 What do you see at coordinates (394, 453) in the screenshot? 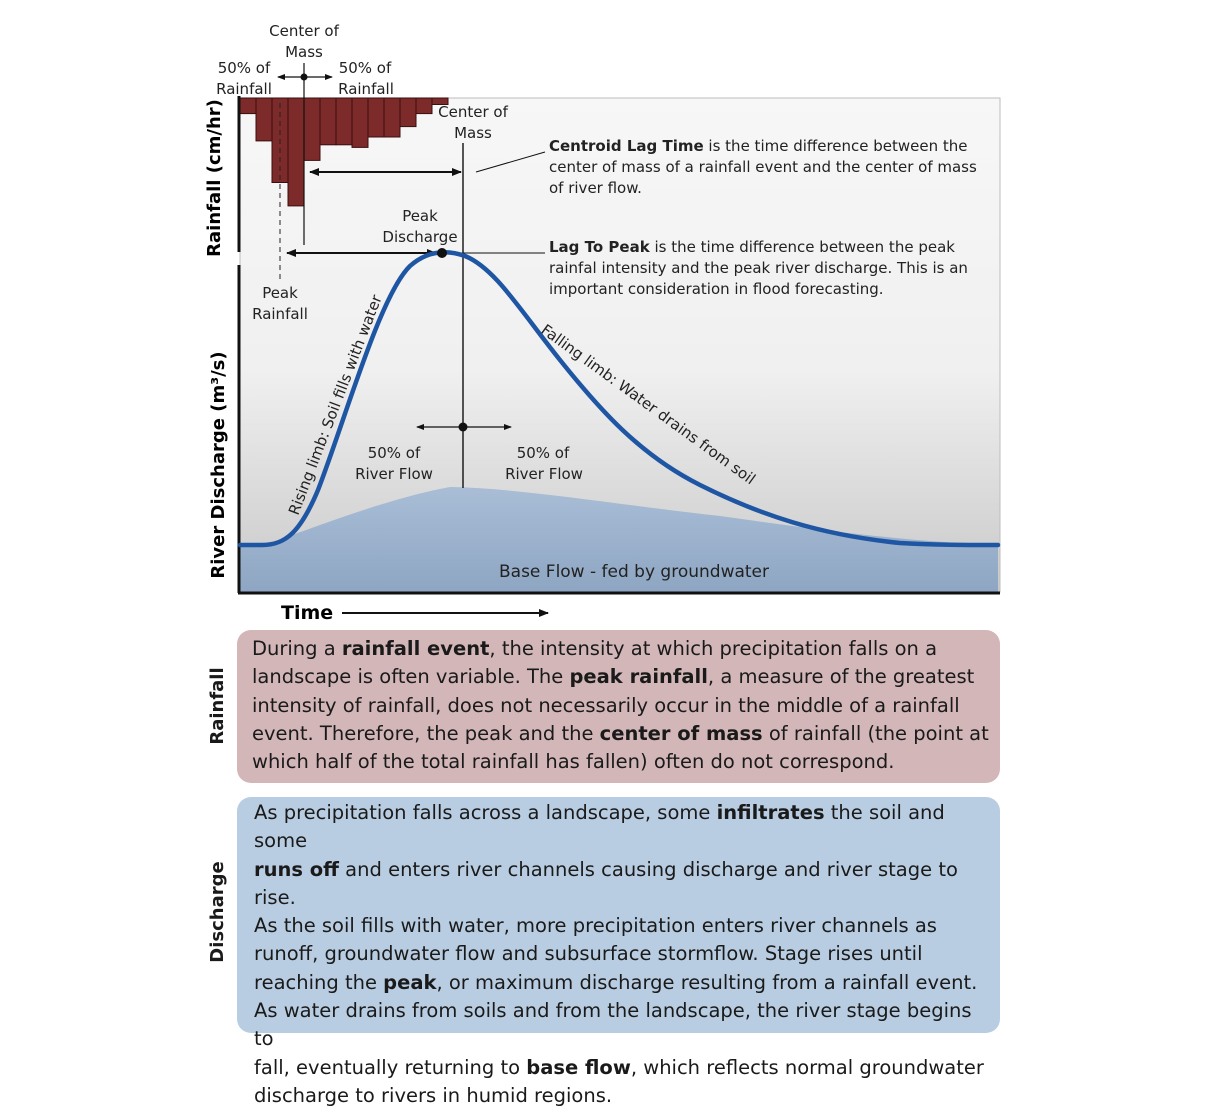
I see `flow-left-half-1: 50% of` at bounding box center [394, 453].